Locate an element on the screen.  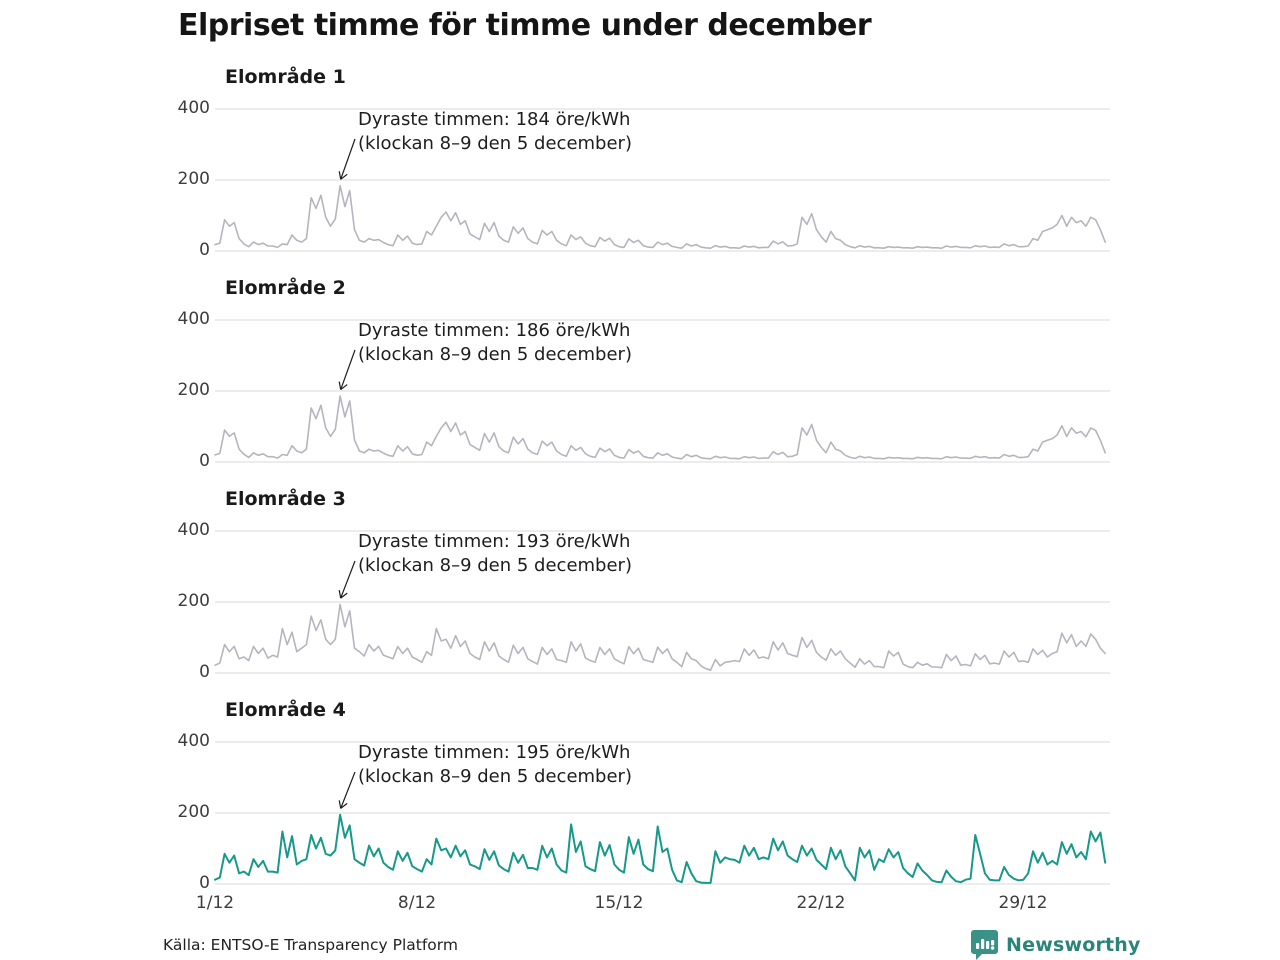
annotation-line1: Dyraste timmen: 184 öre/kWh is located at coordinates (494, 119).